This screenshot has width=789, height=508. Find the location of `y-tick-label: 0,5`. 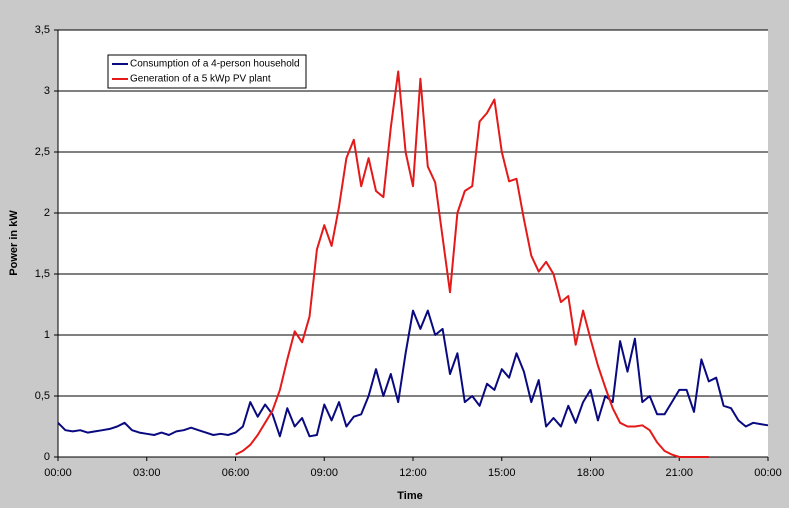

y-tick-label: 0,5 is located at coordinates (42, 396).